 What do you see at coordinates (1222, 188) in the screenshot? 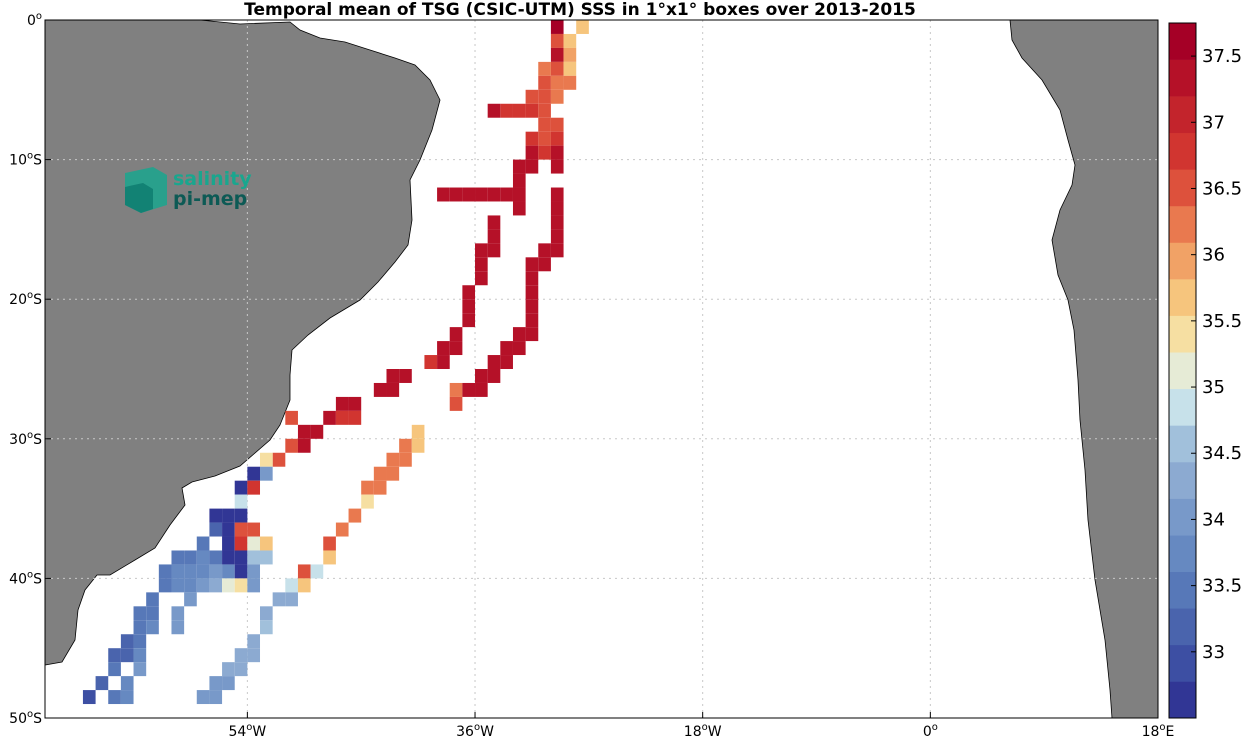
I see `colorbar-tick-label: 36.5` at bounding box center [1222, 188].